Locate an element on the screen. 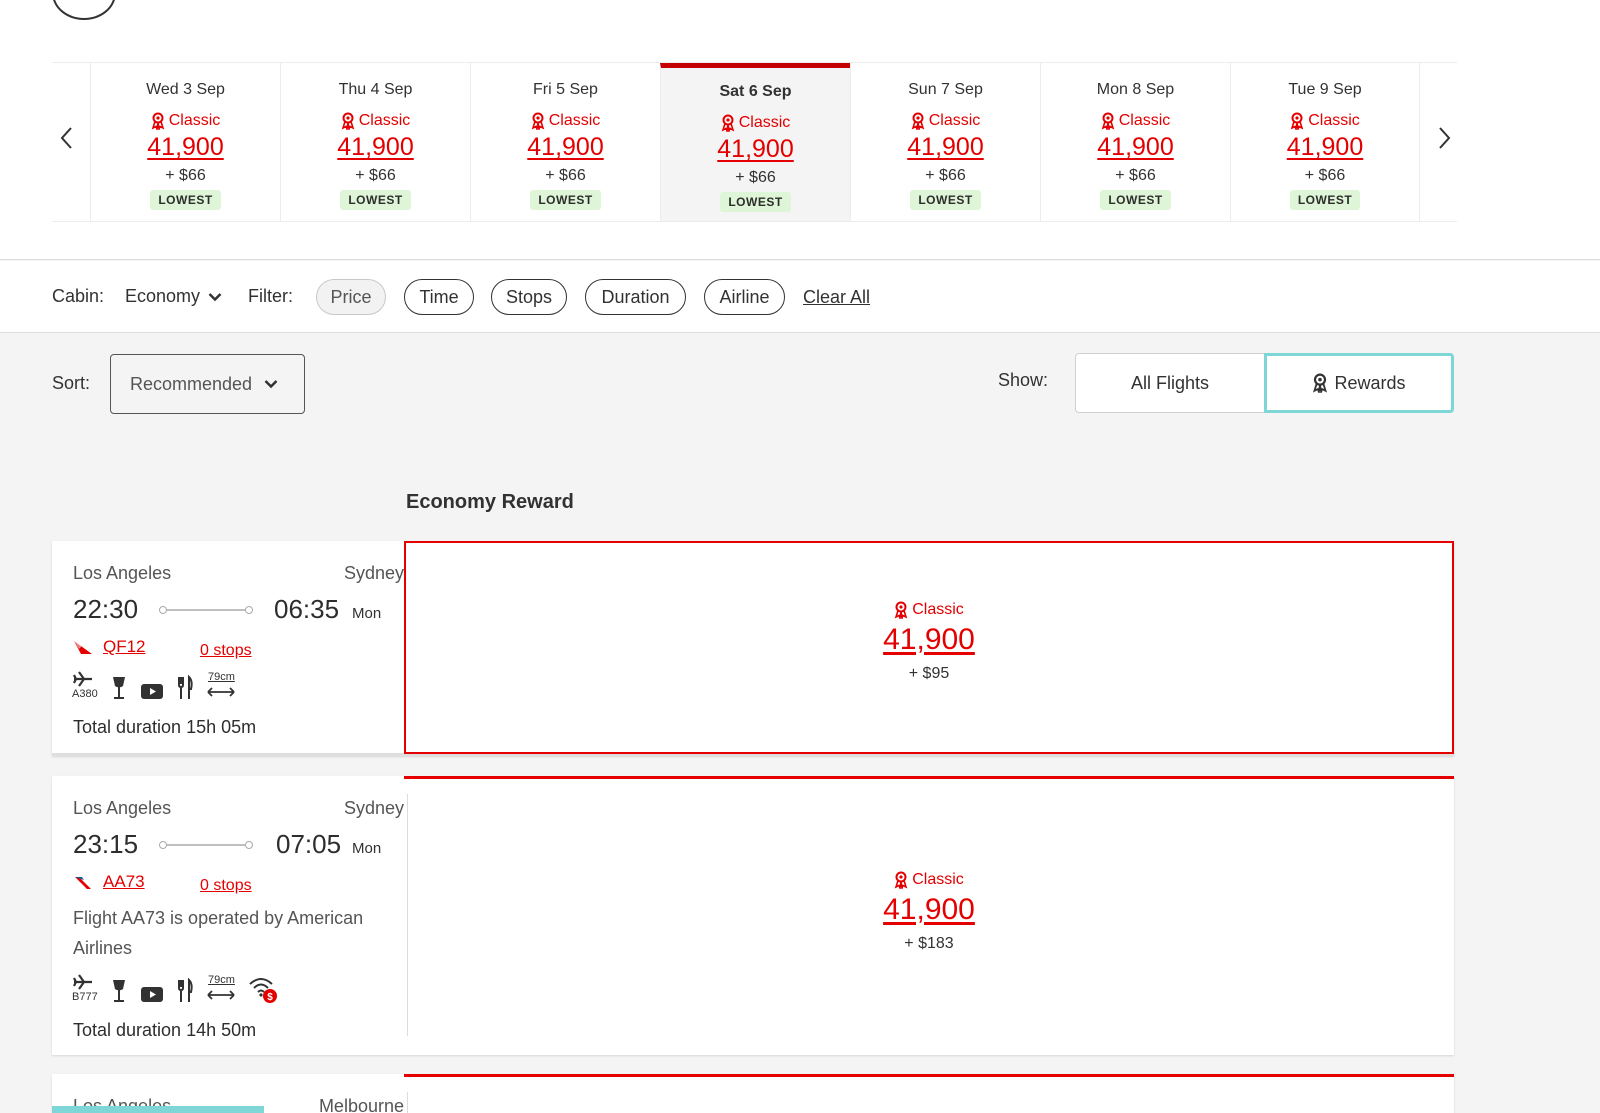 This screenshot has height=1113, width=1600. depart-time: 22:30 is located at coordinates (106, 609).